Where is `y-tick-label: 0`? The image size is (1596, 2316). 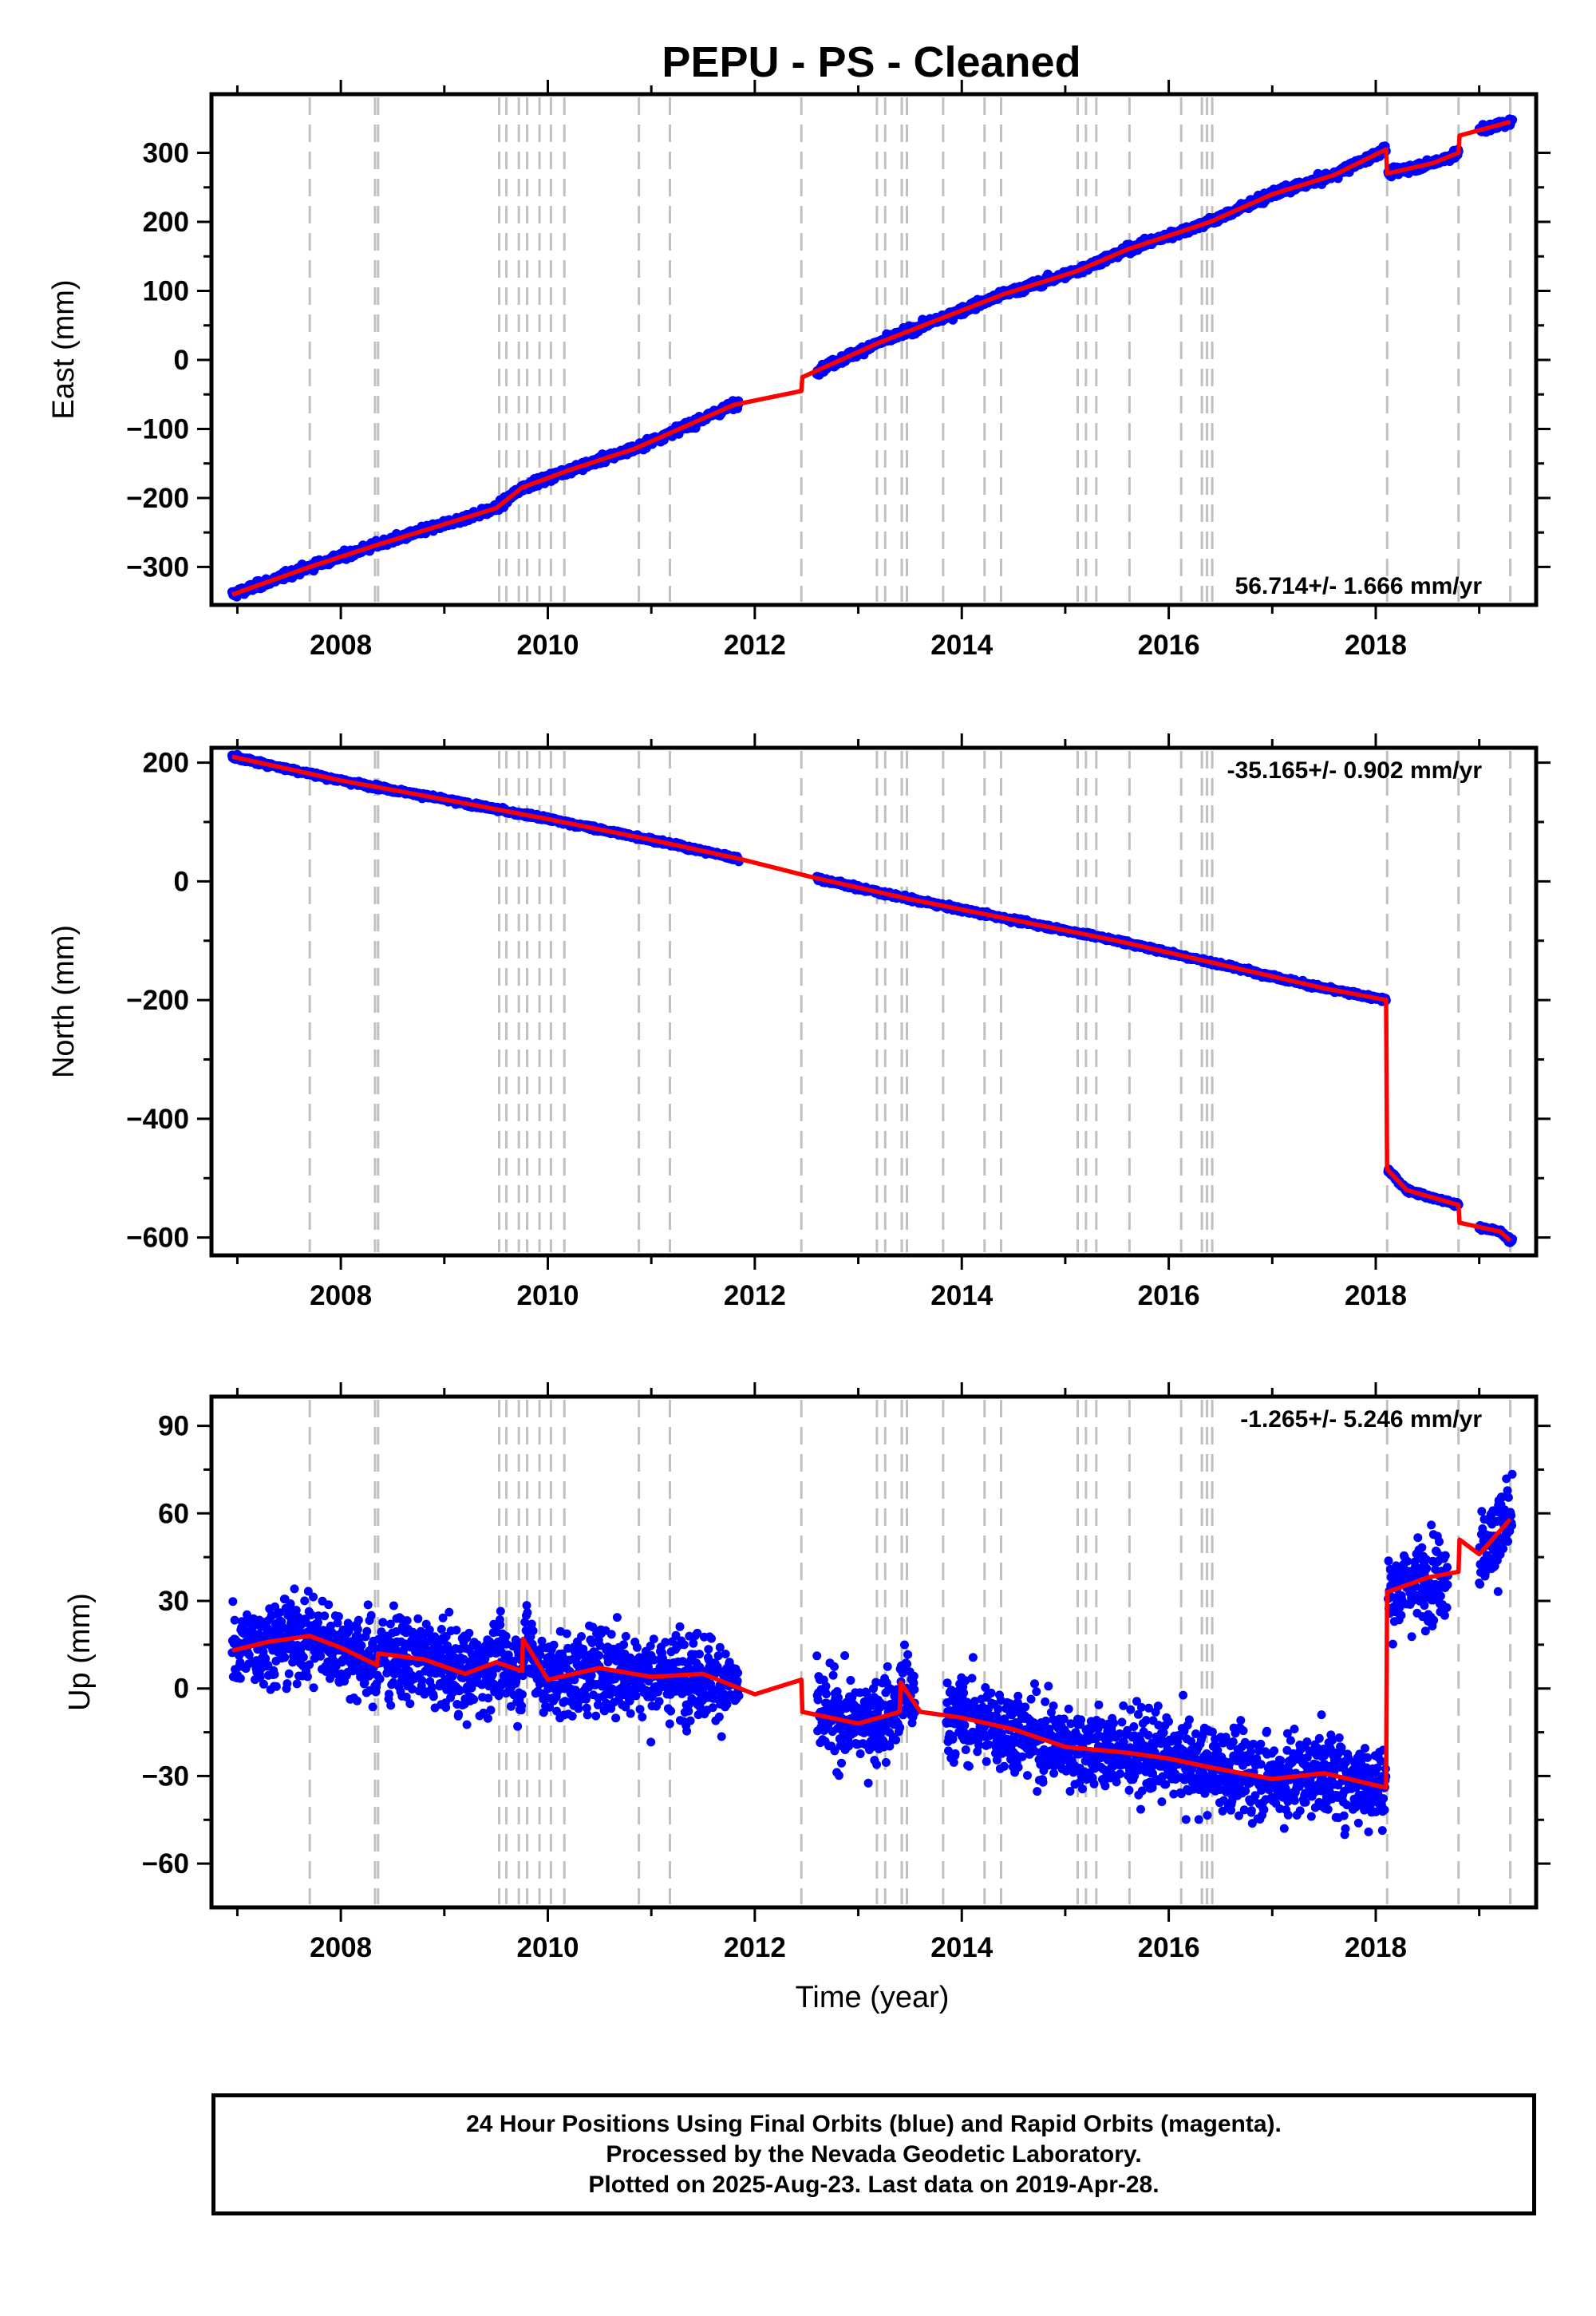 y-tick-label: 0 is located at coordinates (181, 360).